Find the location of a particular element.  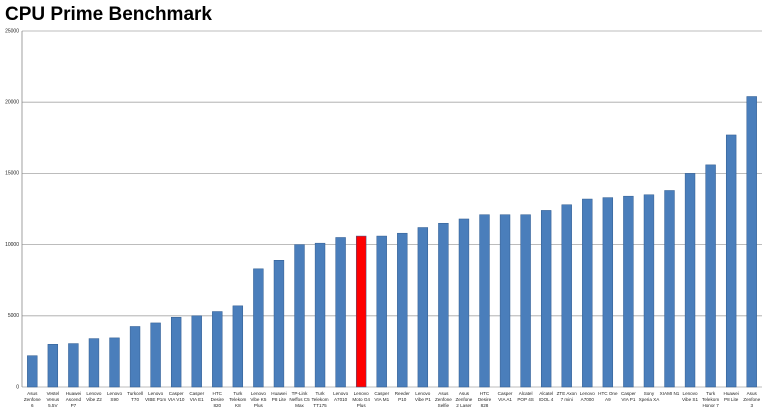

x-tick-line: Vibe Z2 is located at coordinates (94, 399).